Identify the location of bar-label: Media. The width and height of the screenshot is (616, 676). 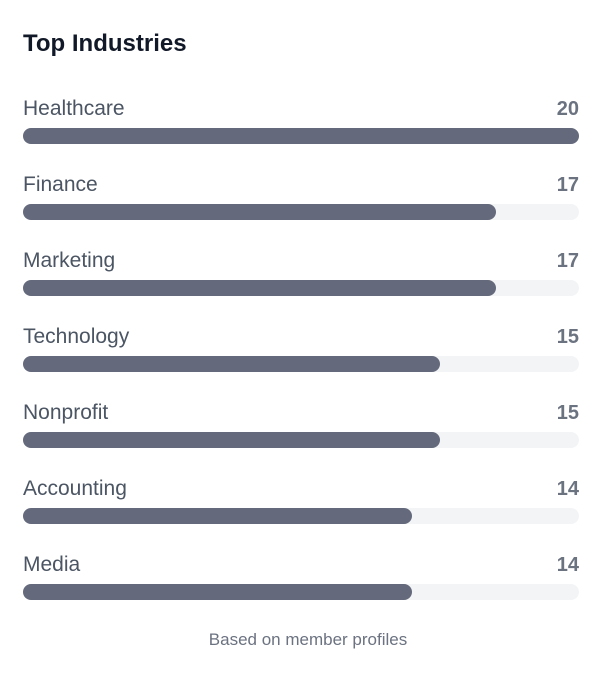
(52, 564).